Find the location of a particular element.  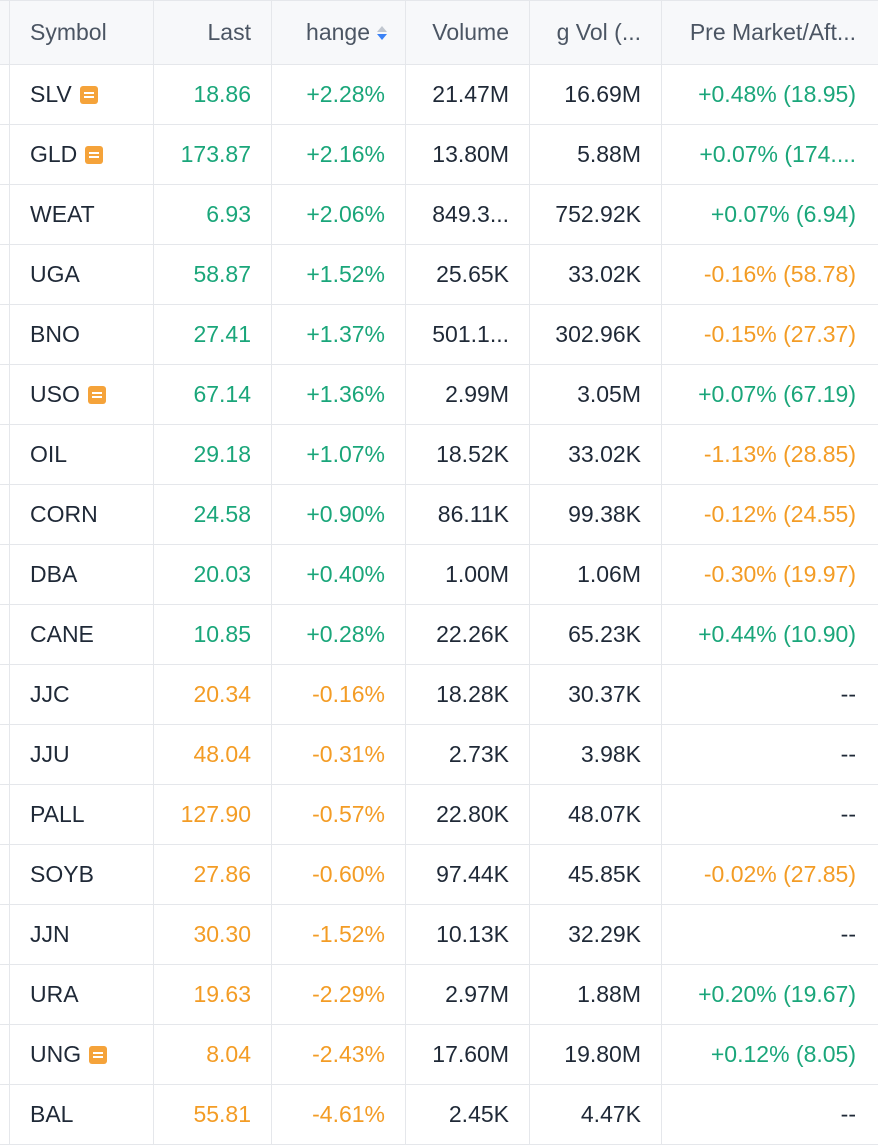

symbol-text: BAL is located at coordinates (52, 1114).